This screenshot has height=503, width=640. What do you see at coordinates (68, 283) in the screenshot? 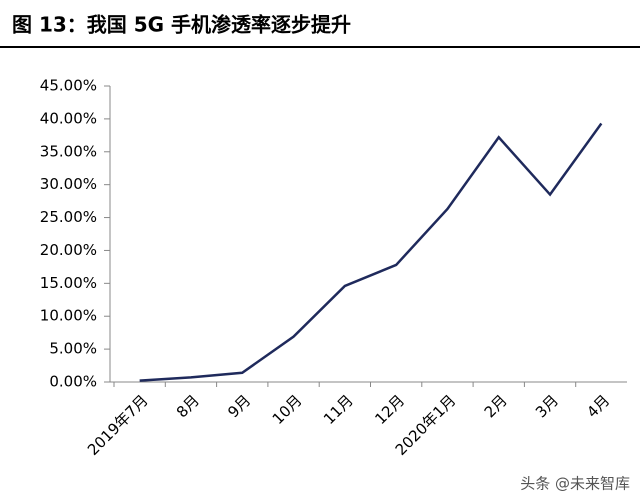
I see `y-tick-label: 15.00%` at bounding box center [68, 283].